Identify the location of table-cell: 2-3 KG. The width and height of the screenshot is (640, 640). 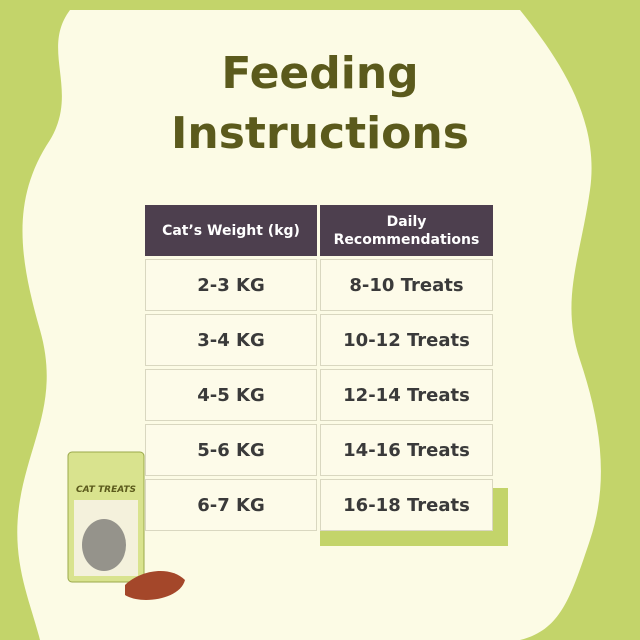
(231, 285).